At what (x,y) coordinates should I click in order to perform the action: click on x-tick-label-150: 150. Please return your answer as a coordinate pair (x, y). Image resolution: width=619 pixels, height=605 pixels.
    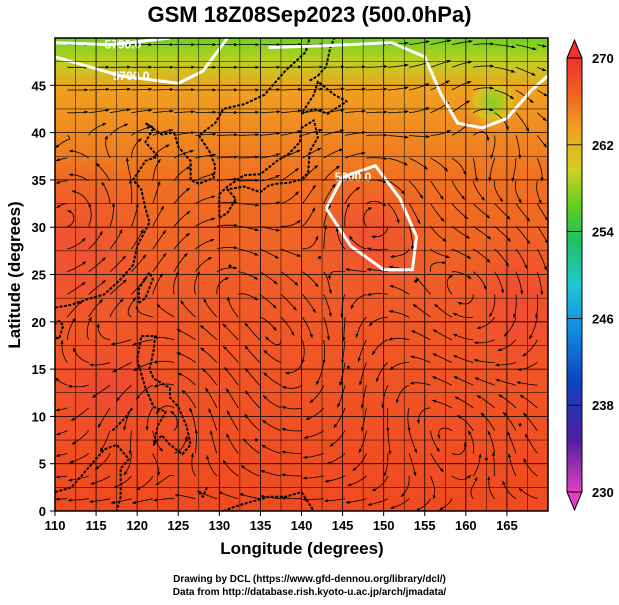
    Looking at the image, I should click on (384, 525).